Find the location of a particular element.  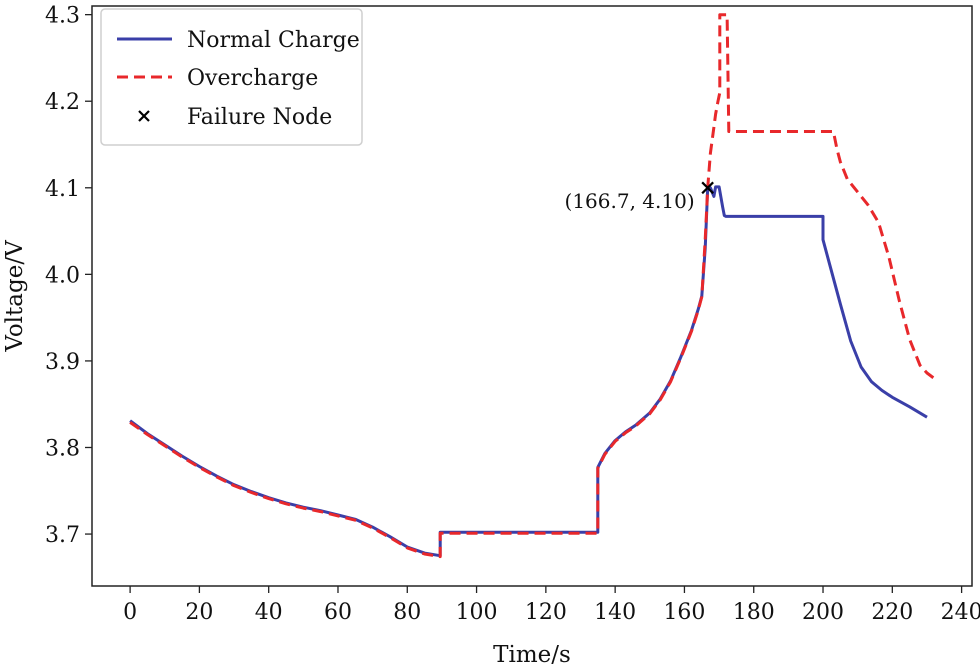

legend-failure-node-marker is located at coordinates (144, 116).